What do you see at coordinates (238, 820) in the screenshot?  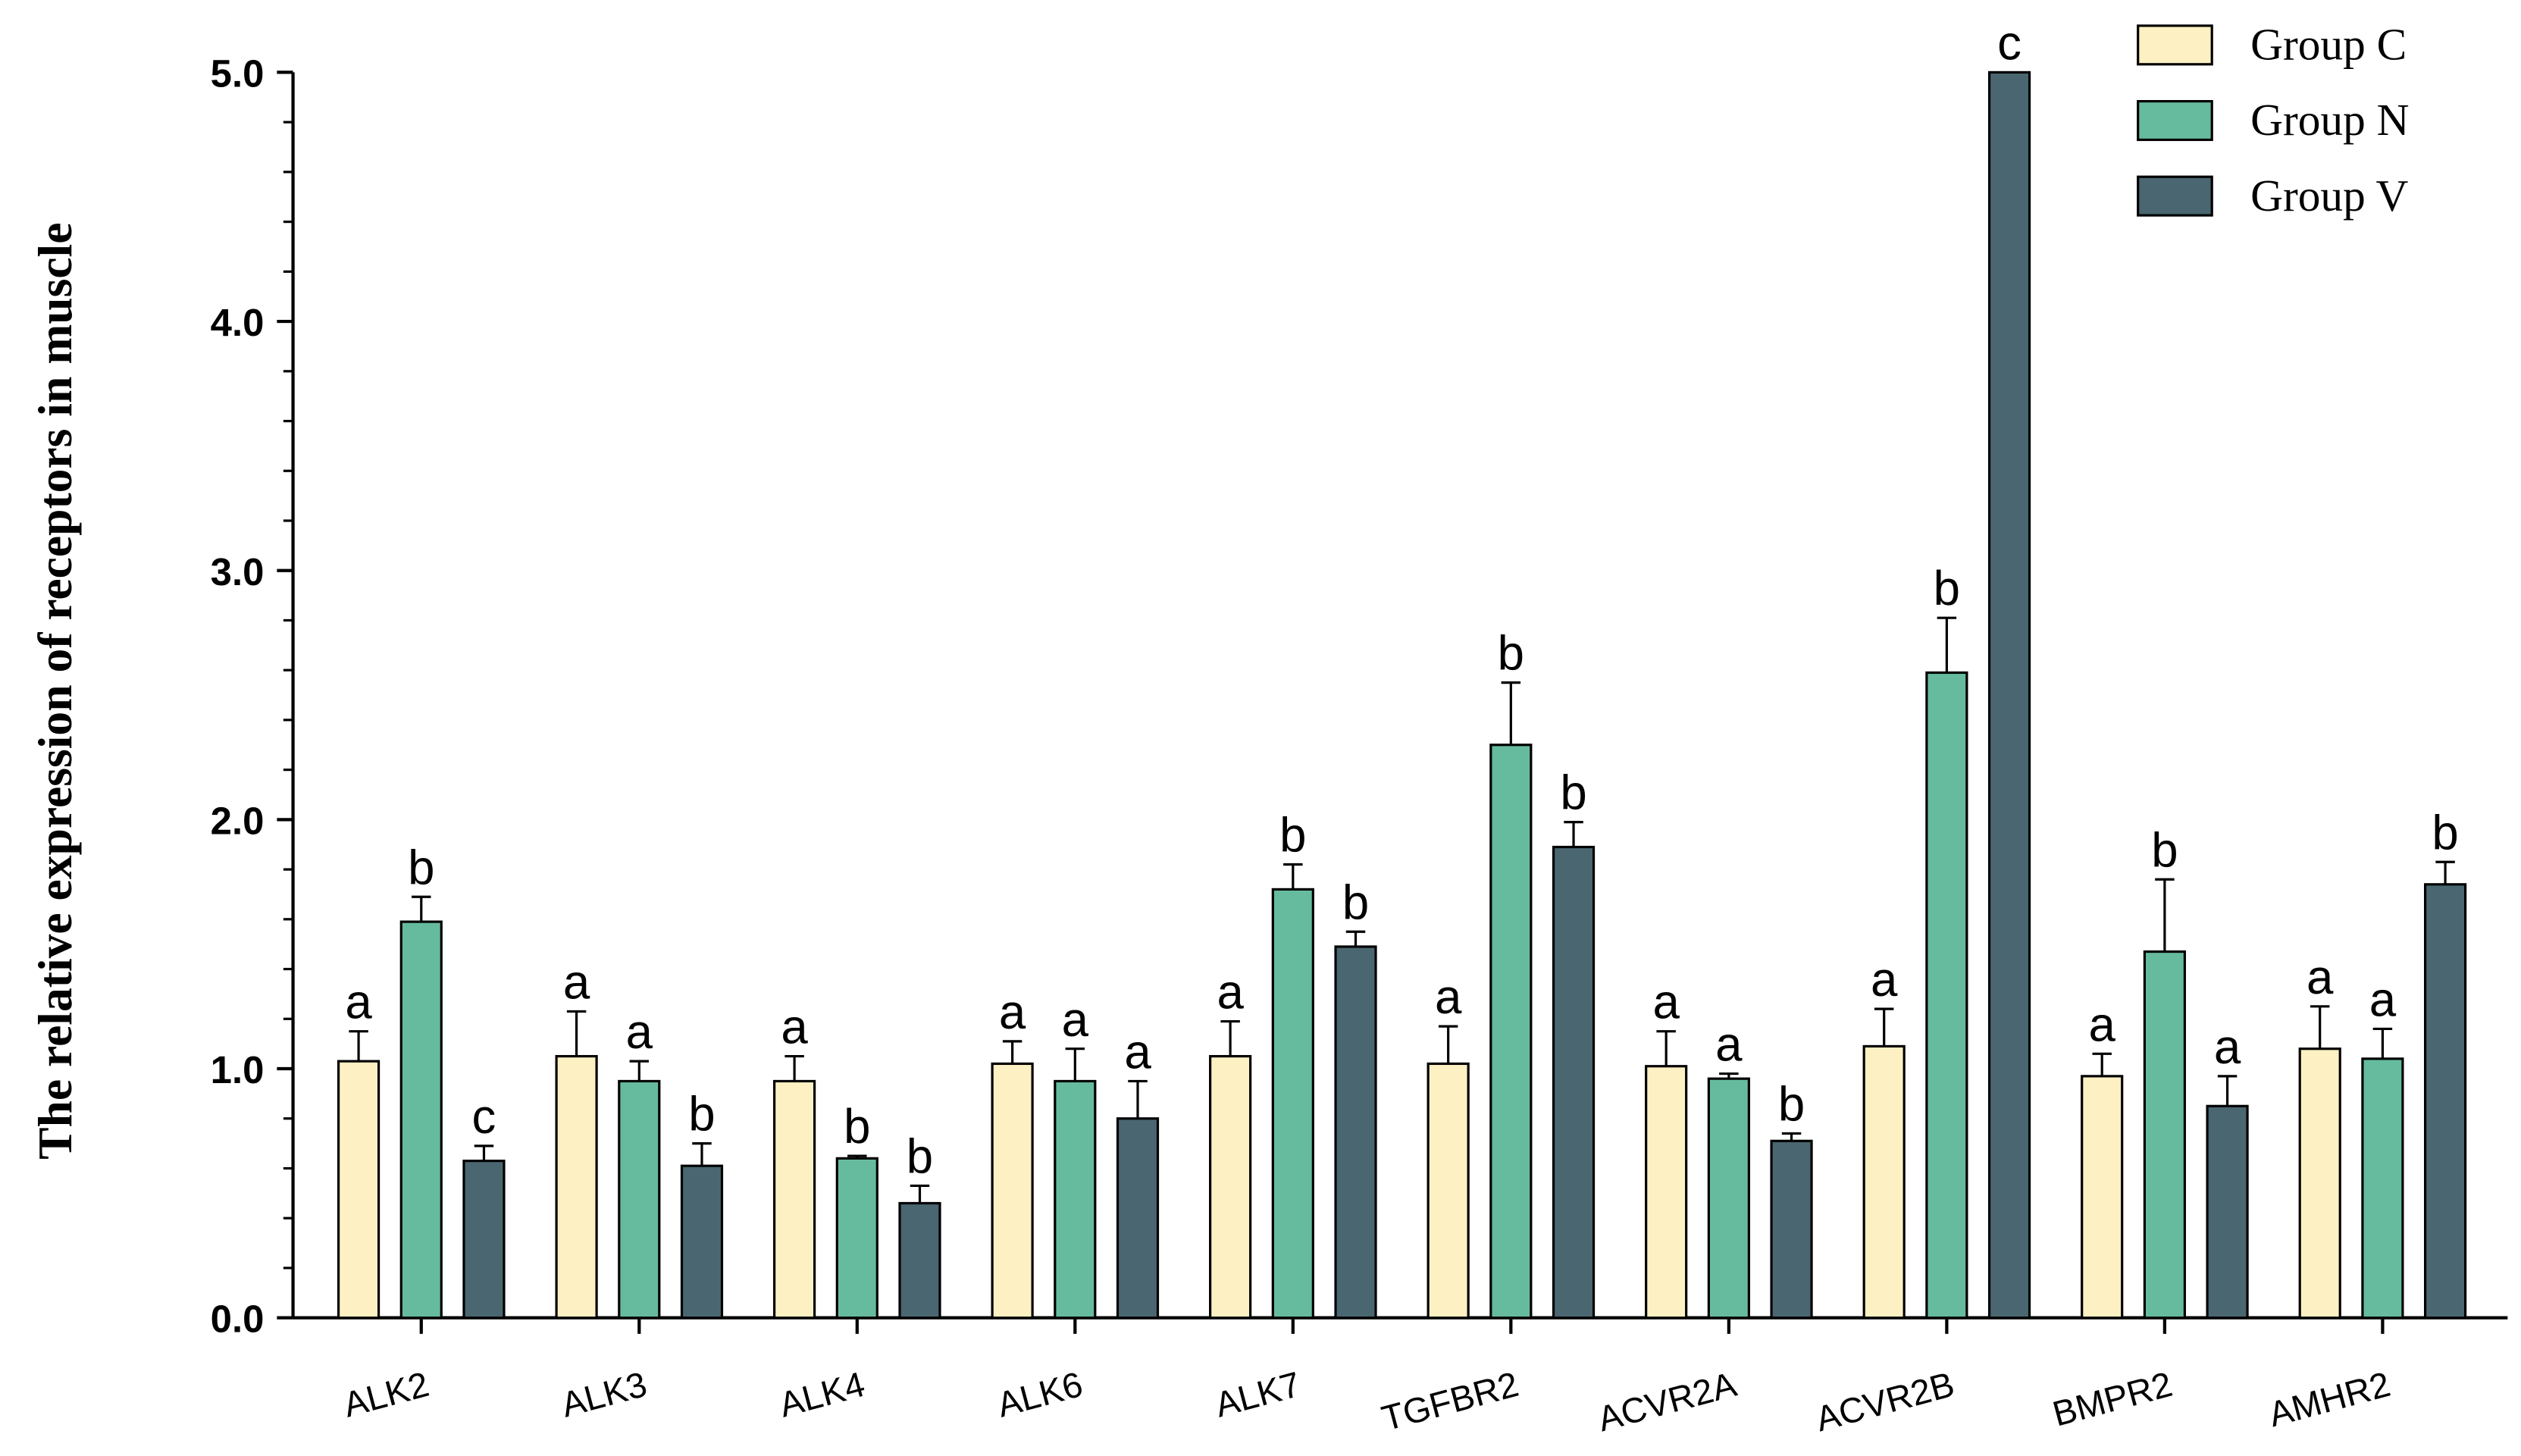 I see `y-tick-label: 2.0` at bounding box center [238, 820].